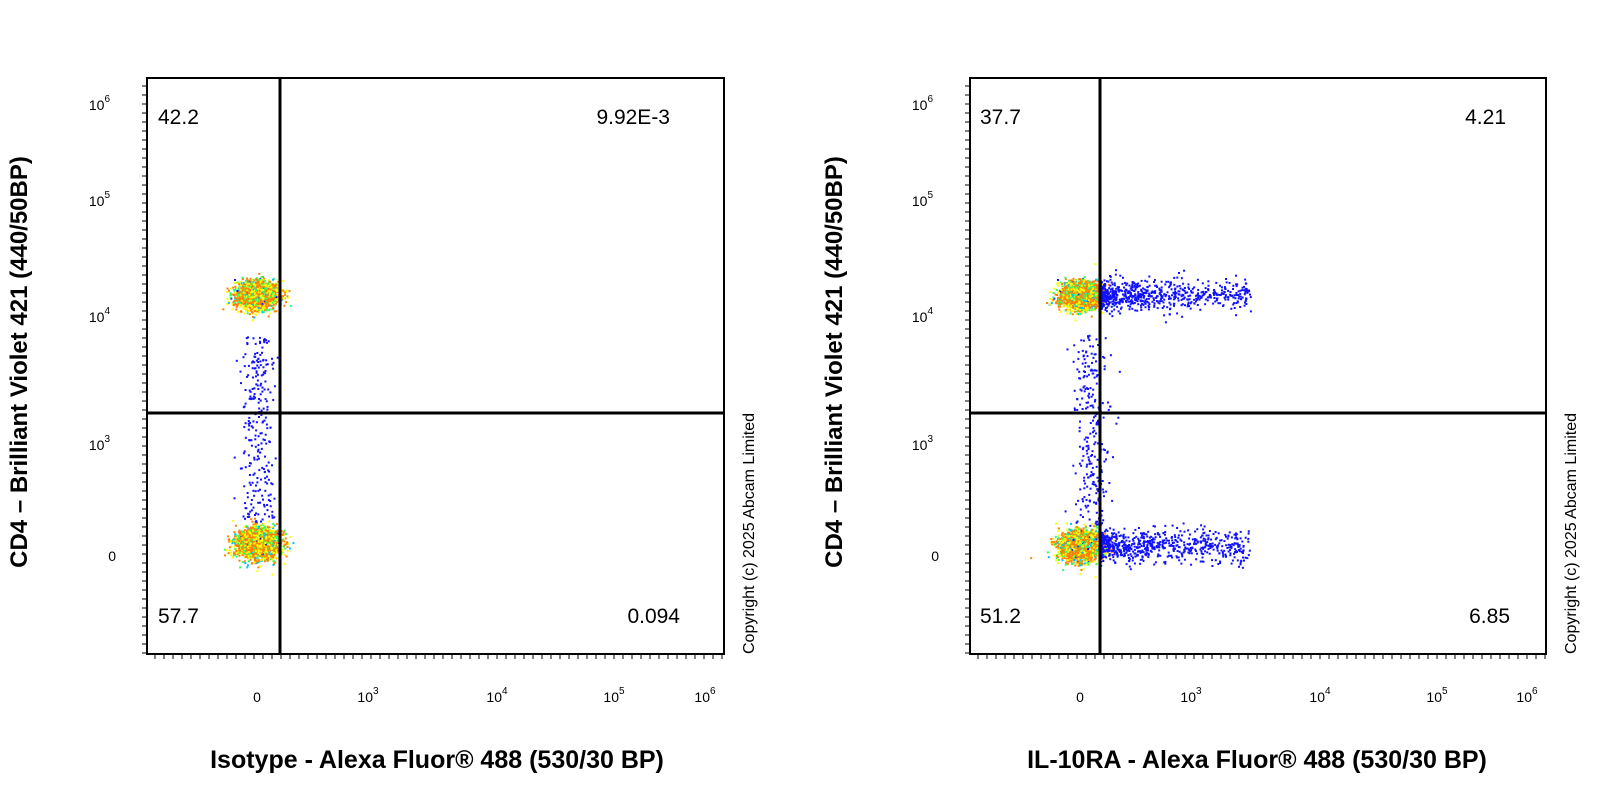  I want to click on y-axis-label: CD4 – Brilliant Violet 421 (440/50BP), so click(19, 362).